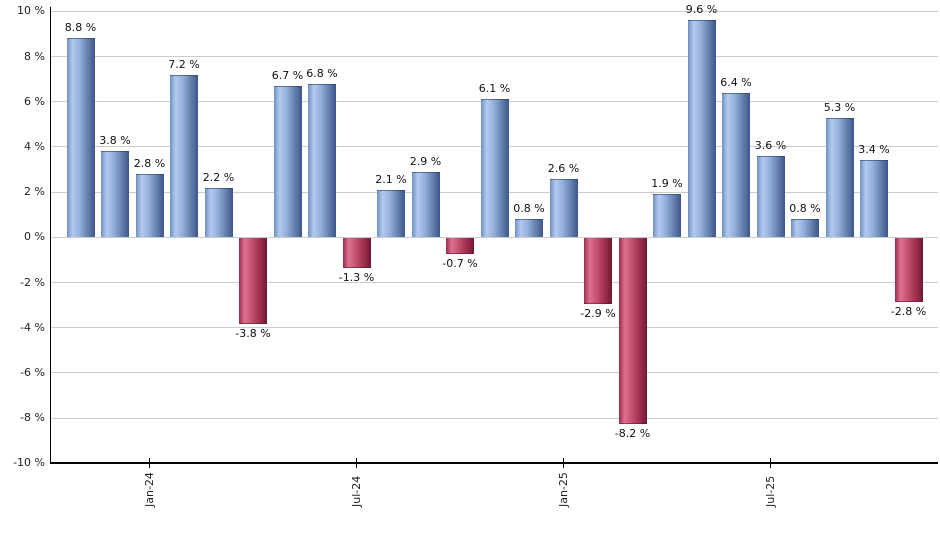 This screenshot has height=550, width=940. What do you see at coordinates (149, 489) in the screenshot?
I see `x-tick-label: Jan-24` at bounding box center [149, 489].